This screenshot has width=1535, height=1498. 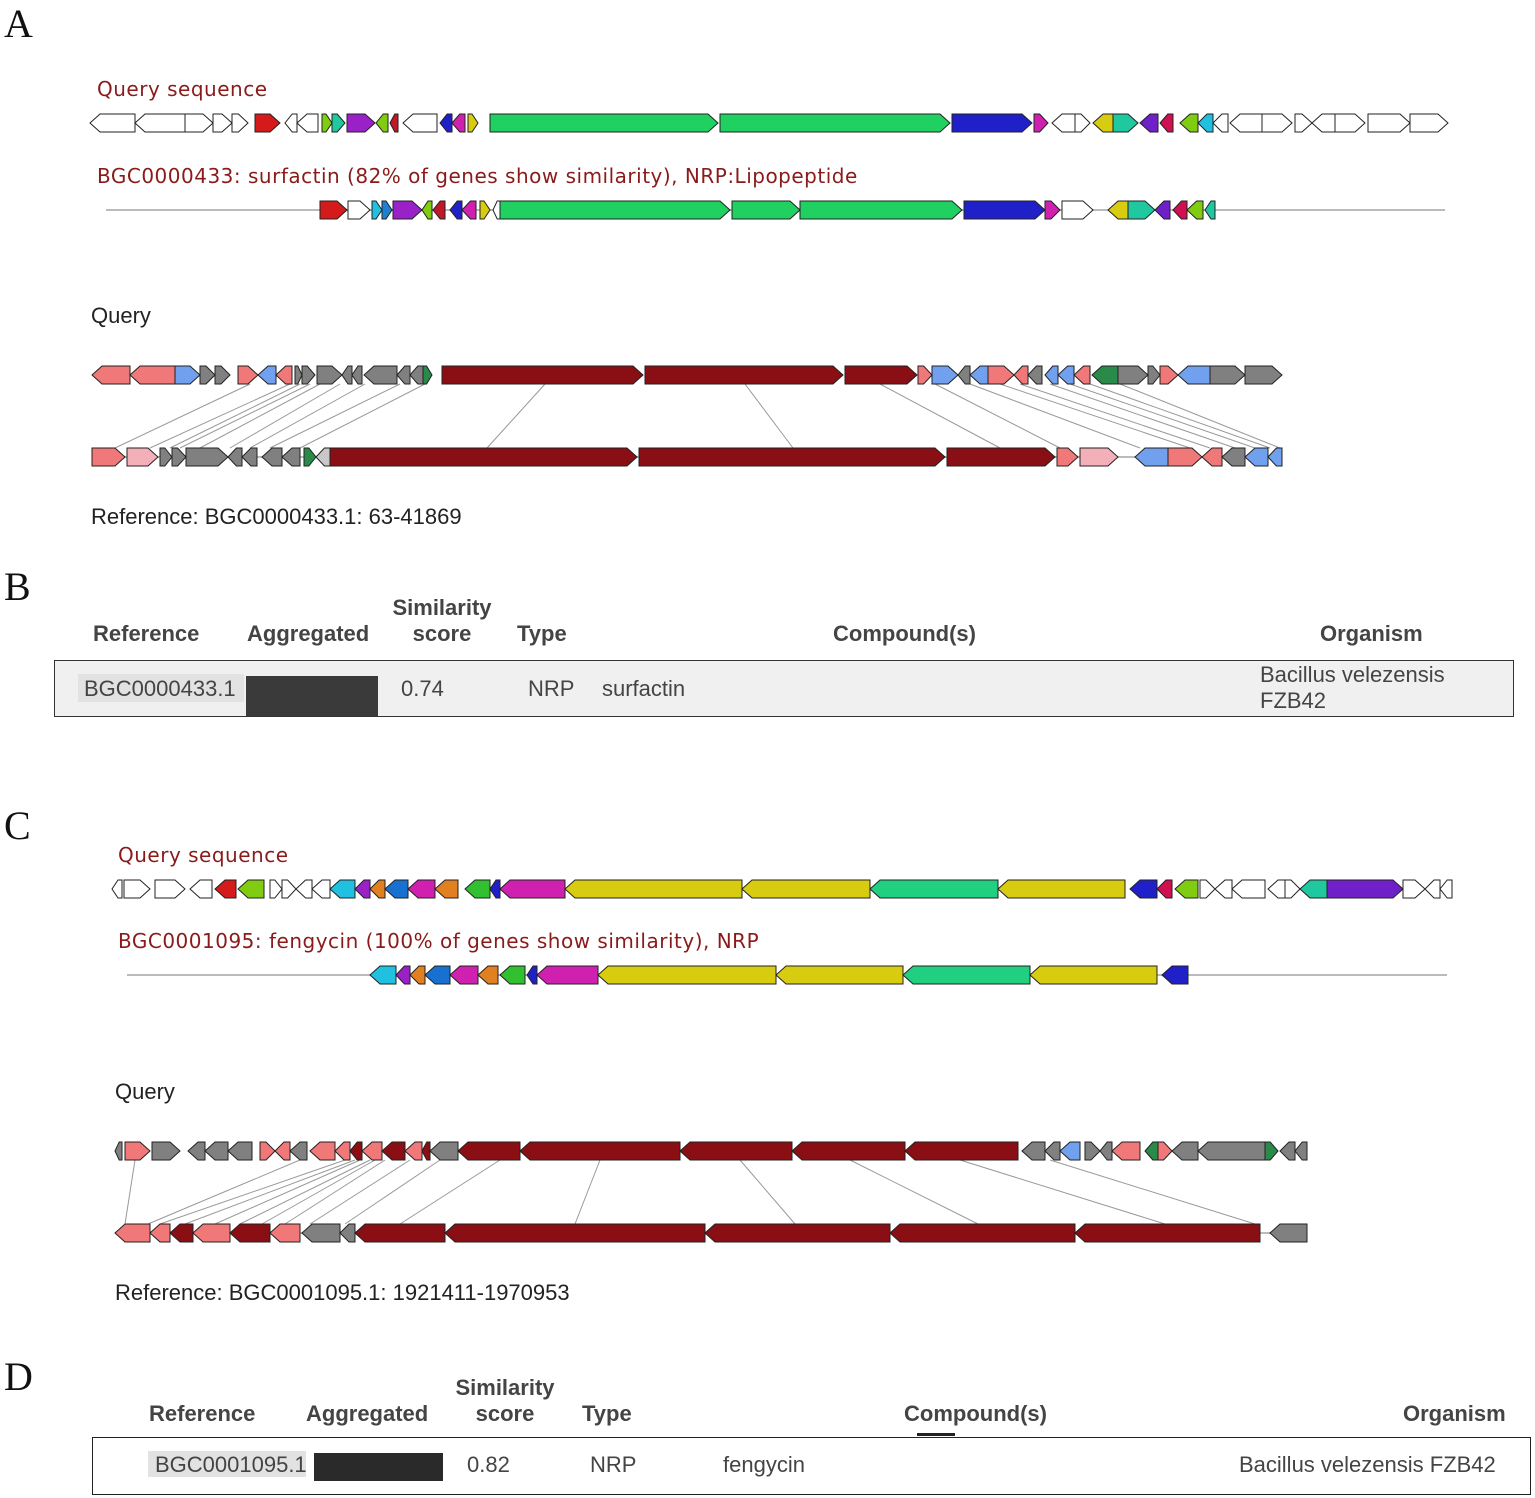 I want to click on sort-indicator, so click(x=936, y=1434).